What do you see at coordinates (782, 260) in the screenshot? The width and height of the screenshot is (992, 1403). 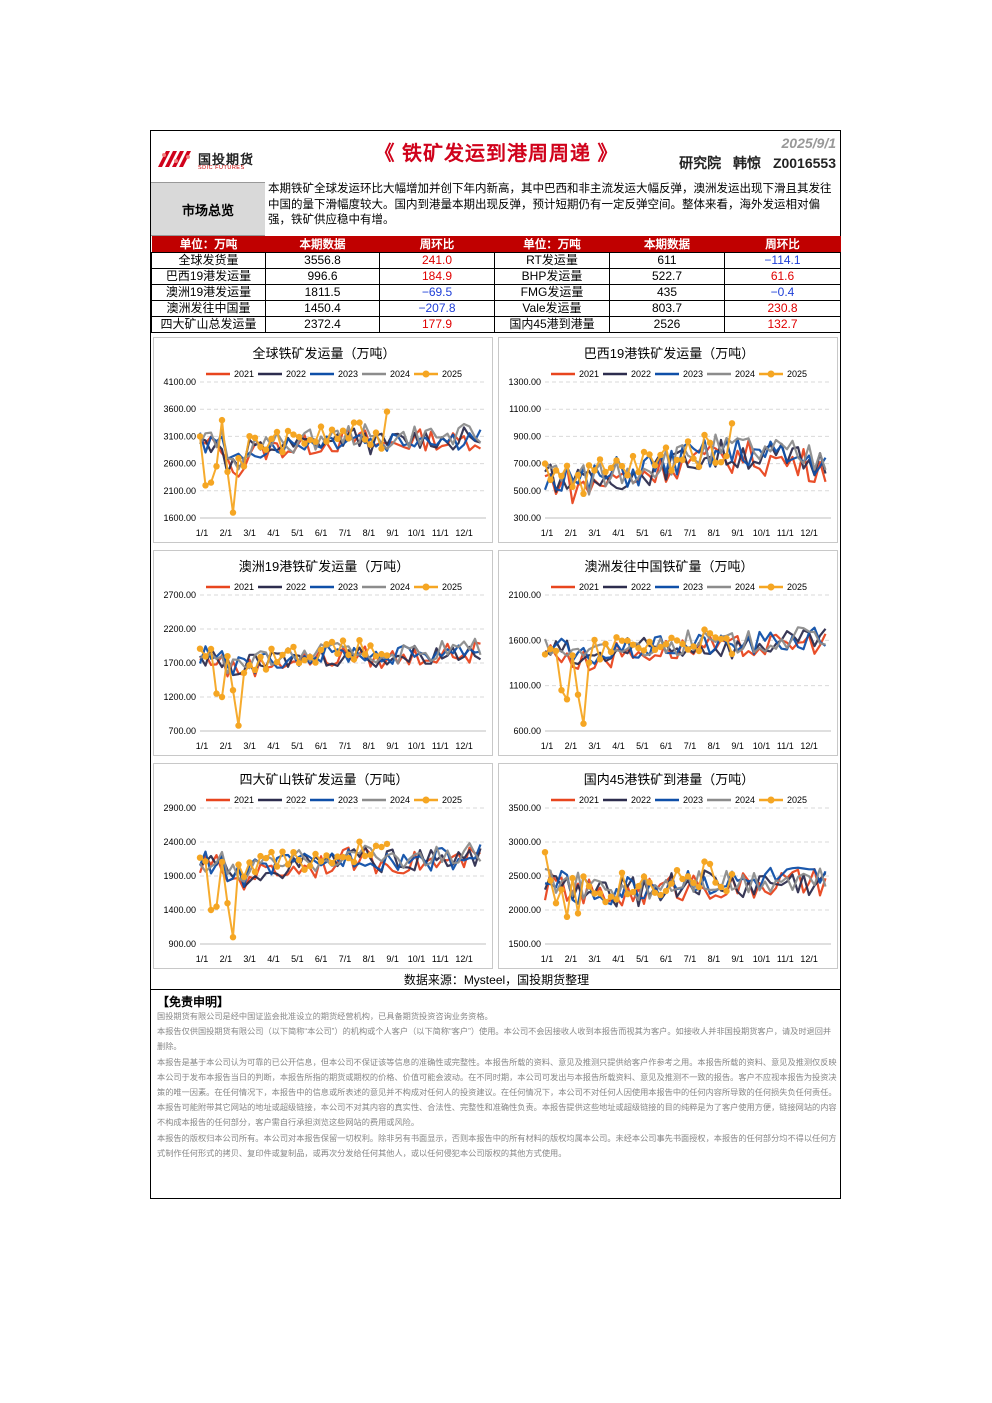 I see `table-cell: −114.1` at bounding box center [782, 260].